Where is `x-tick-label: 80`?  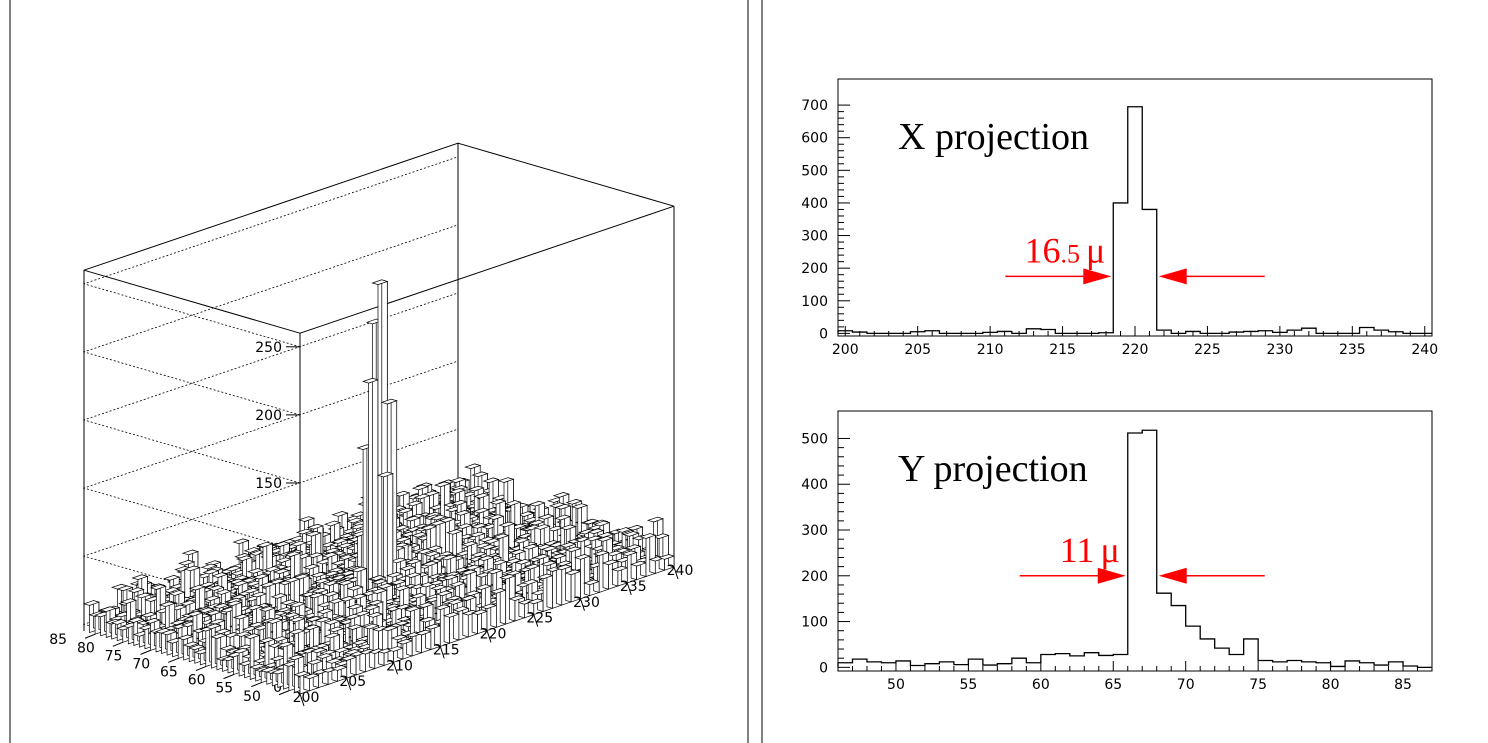 x-tick-label: 80 is located at coordinates (1331, 685).